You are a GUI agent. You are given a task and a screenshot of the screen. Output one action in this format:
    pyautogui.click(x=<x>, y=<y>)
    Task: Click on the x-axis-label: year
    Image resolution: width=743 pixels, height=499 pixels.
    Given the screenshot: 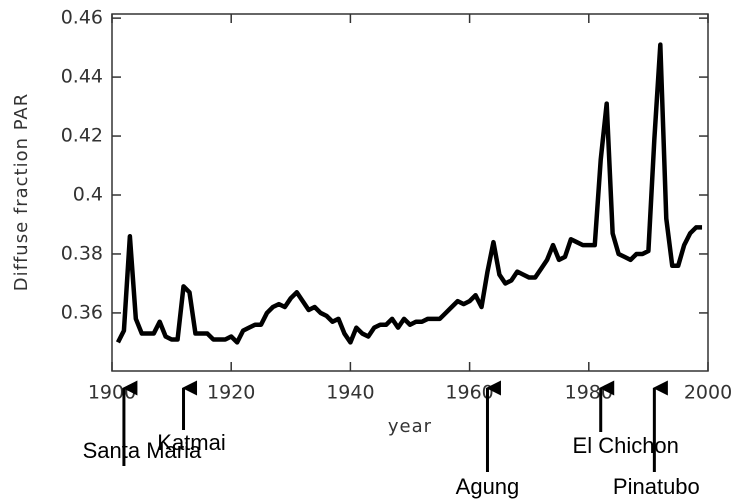 What is the action you would take?
    pyautogui.click(x=410, y=426)
    